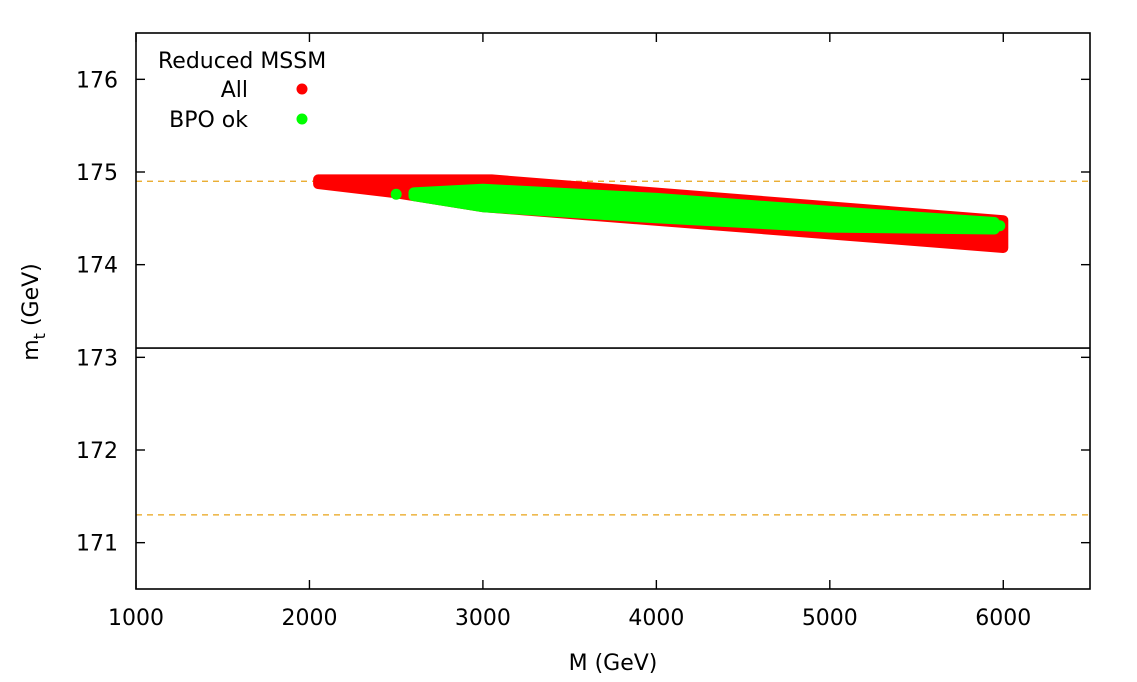 Image resolution: width=1137 pixels, height=682 pixels. I want to click on data-regions, so click(661, 213).